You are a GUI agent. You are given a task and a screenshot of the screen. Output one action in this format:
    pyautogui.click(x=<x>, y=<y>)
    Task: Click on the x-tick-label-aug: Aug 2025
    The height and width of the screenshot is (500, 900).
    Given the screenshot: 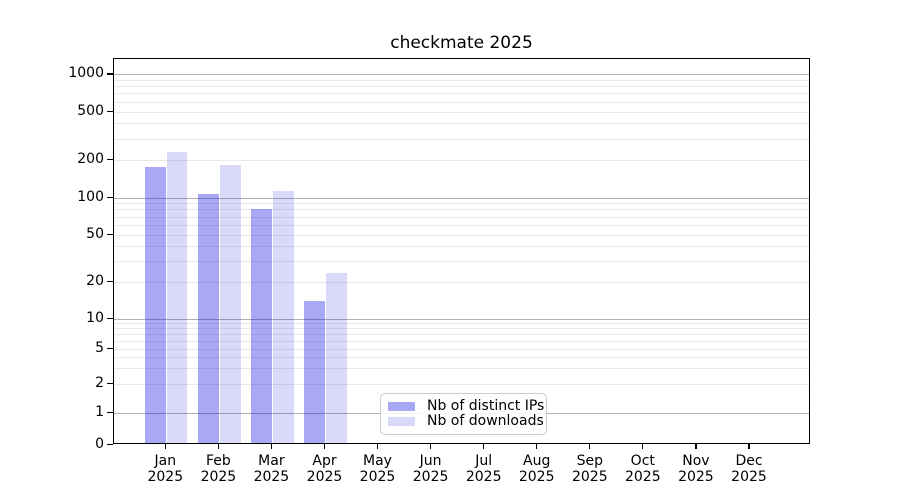 What is the action you would take?
    pyautogui.click(x=537, y=469)
    